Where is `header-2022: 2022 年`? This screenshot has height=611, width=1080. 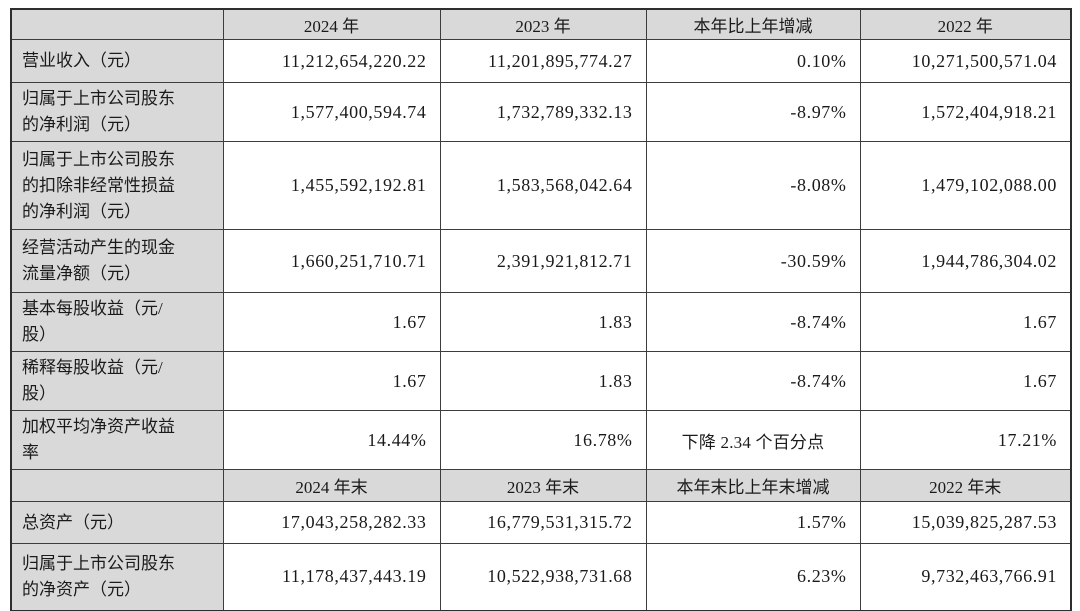
header-2022: 2022 年 is located at coordinates (965, 24).